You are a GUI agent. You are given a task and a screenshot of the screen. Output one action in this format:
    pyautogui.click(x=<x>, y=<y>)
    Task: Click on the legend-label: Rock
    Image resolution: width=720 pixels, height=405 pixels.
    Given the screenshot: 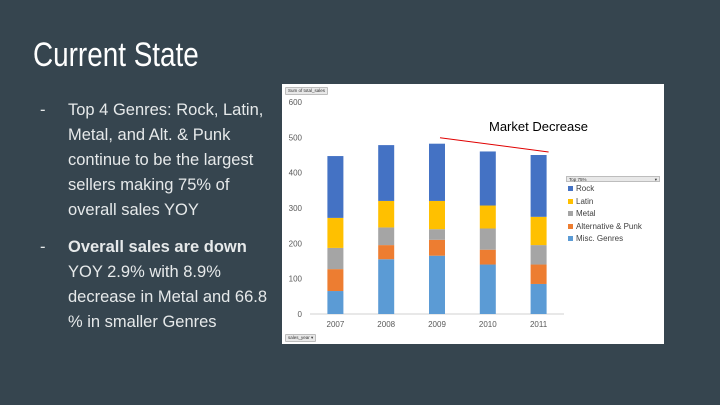 What is the action you would take?
    pyautogui.click(x=585, y=188)
    